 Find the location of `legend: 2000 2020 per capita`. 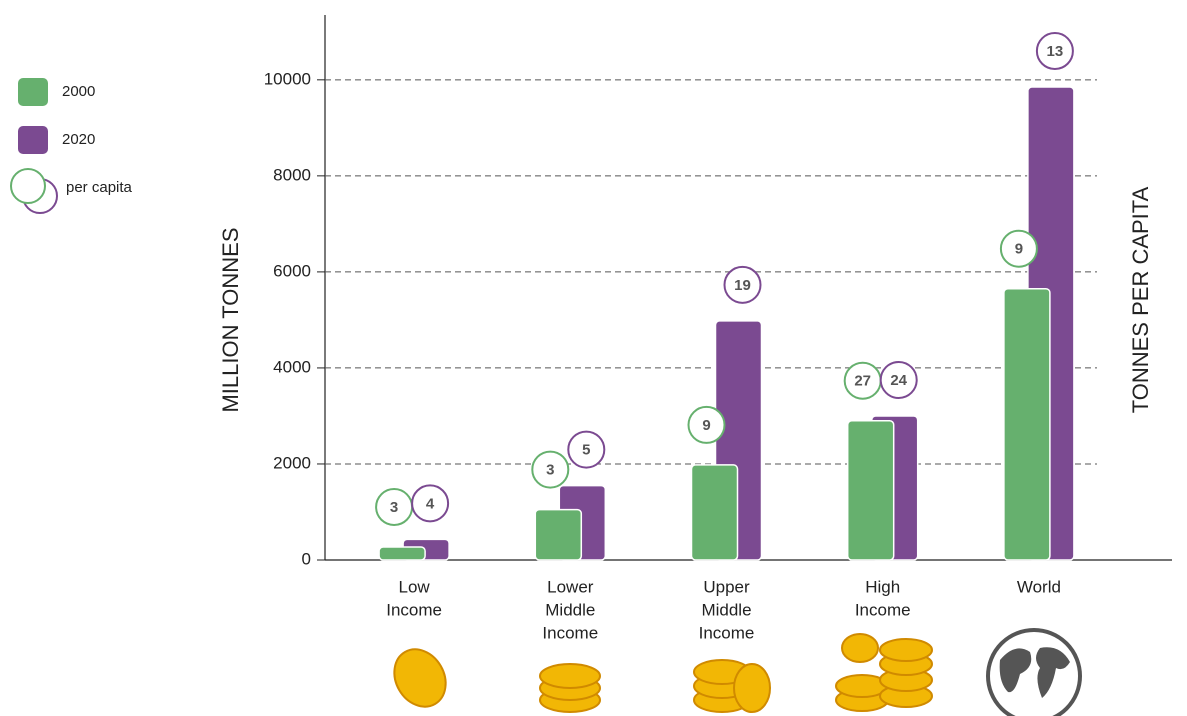

legend: 2000 2020 per capita is located at coordinates (71, 146).